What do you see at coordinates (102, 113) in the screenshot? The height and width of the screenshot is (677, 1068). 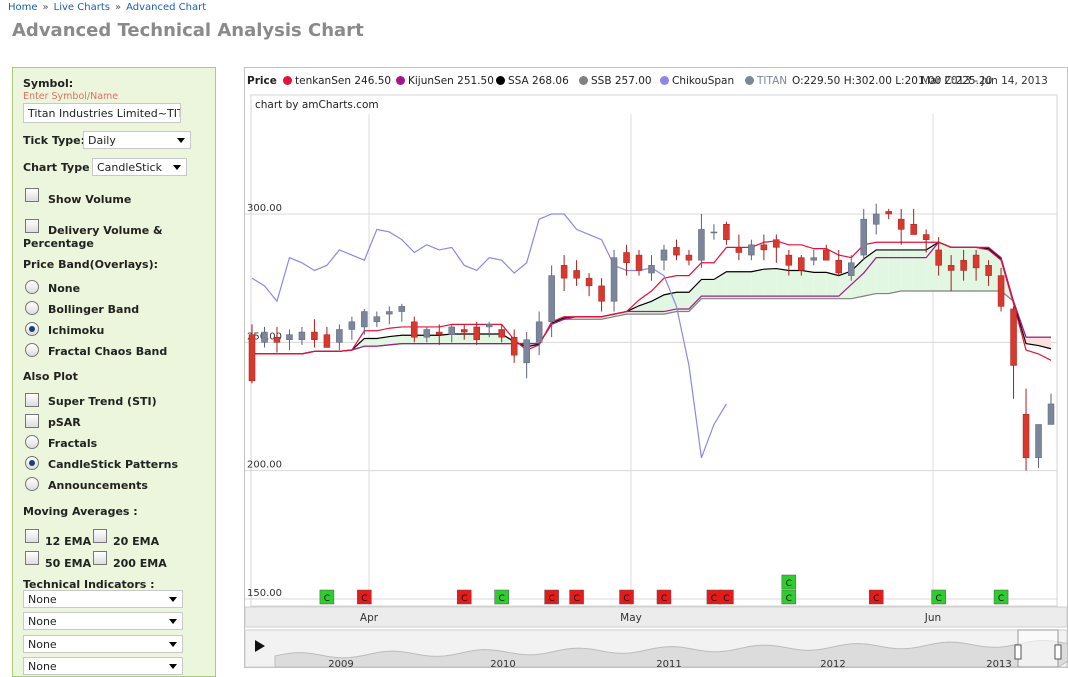 I see `symbol-input: Titan Industries Limited~TIT` at bounding box center [102, 113].